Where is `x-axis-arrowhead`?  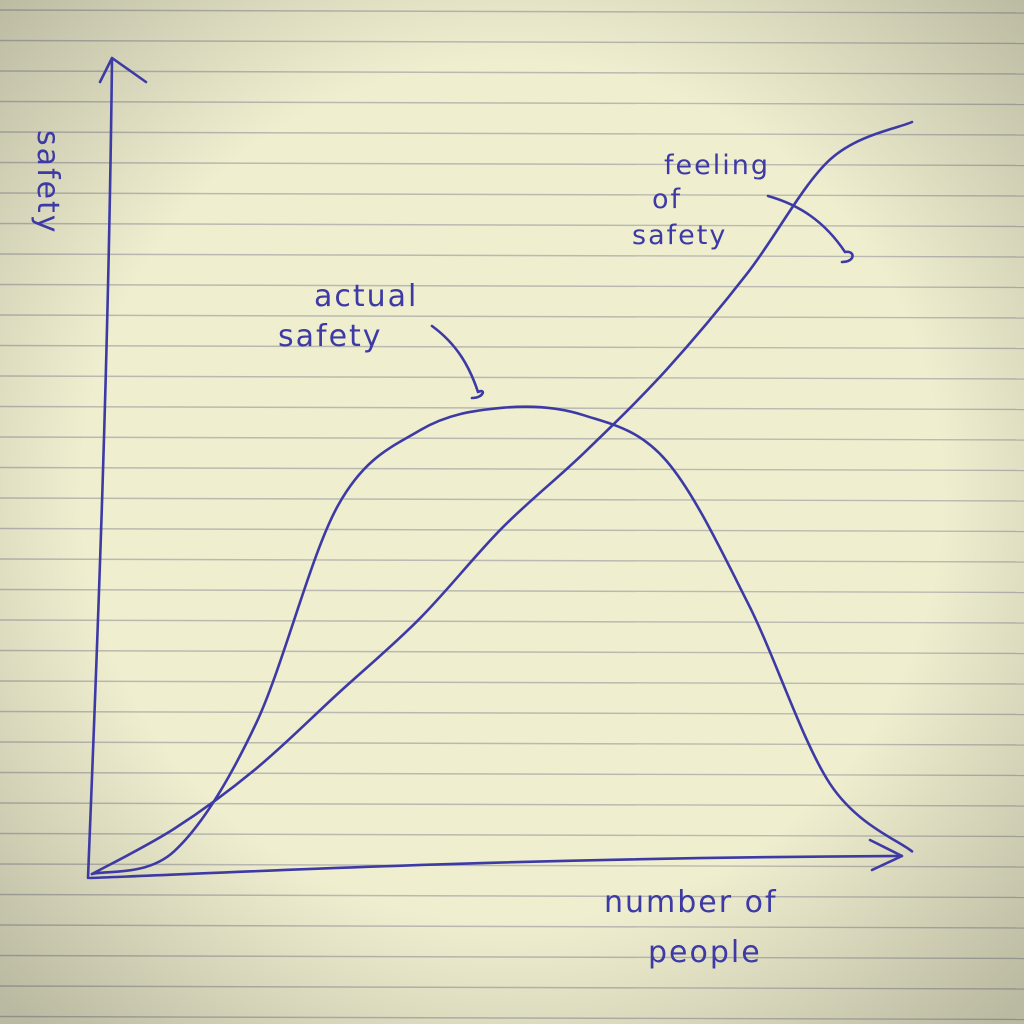 x-axis-arrowhead is located at coordinates (886, 855).